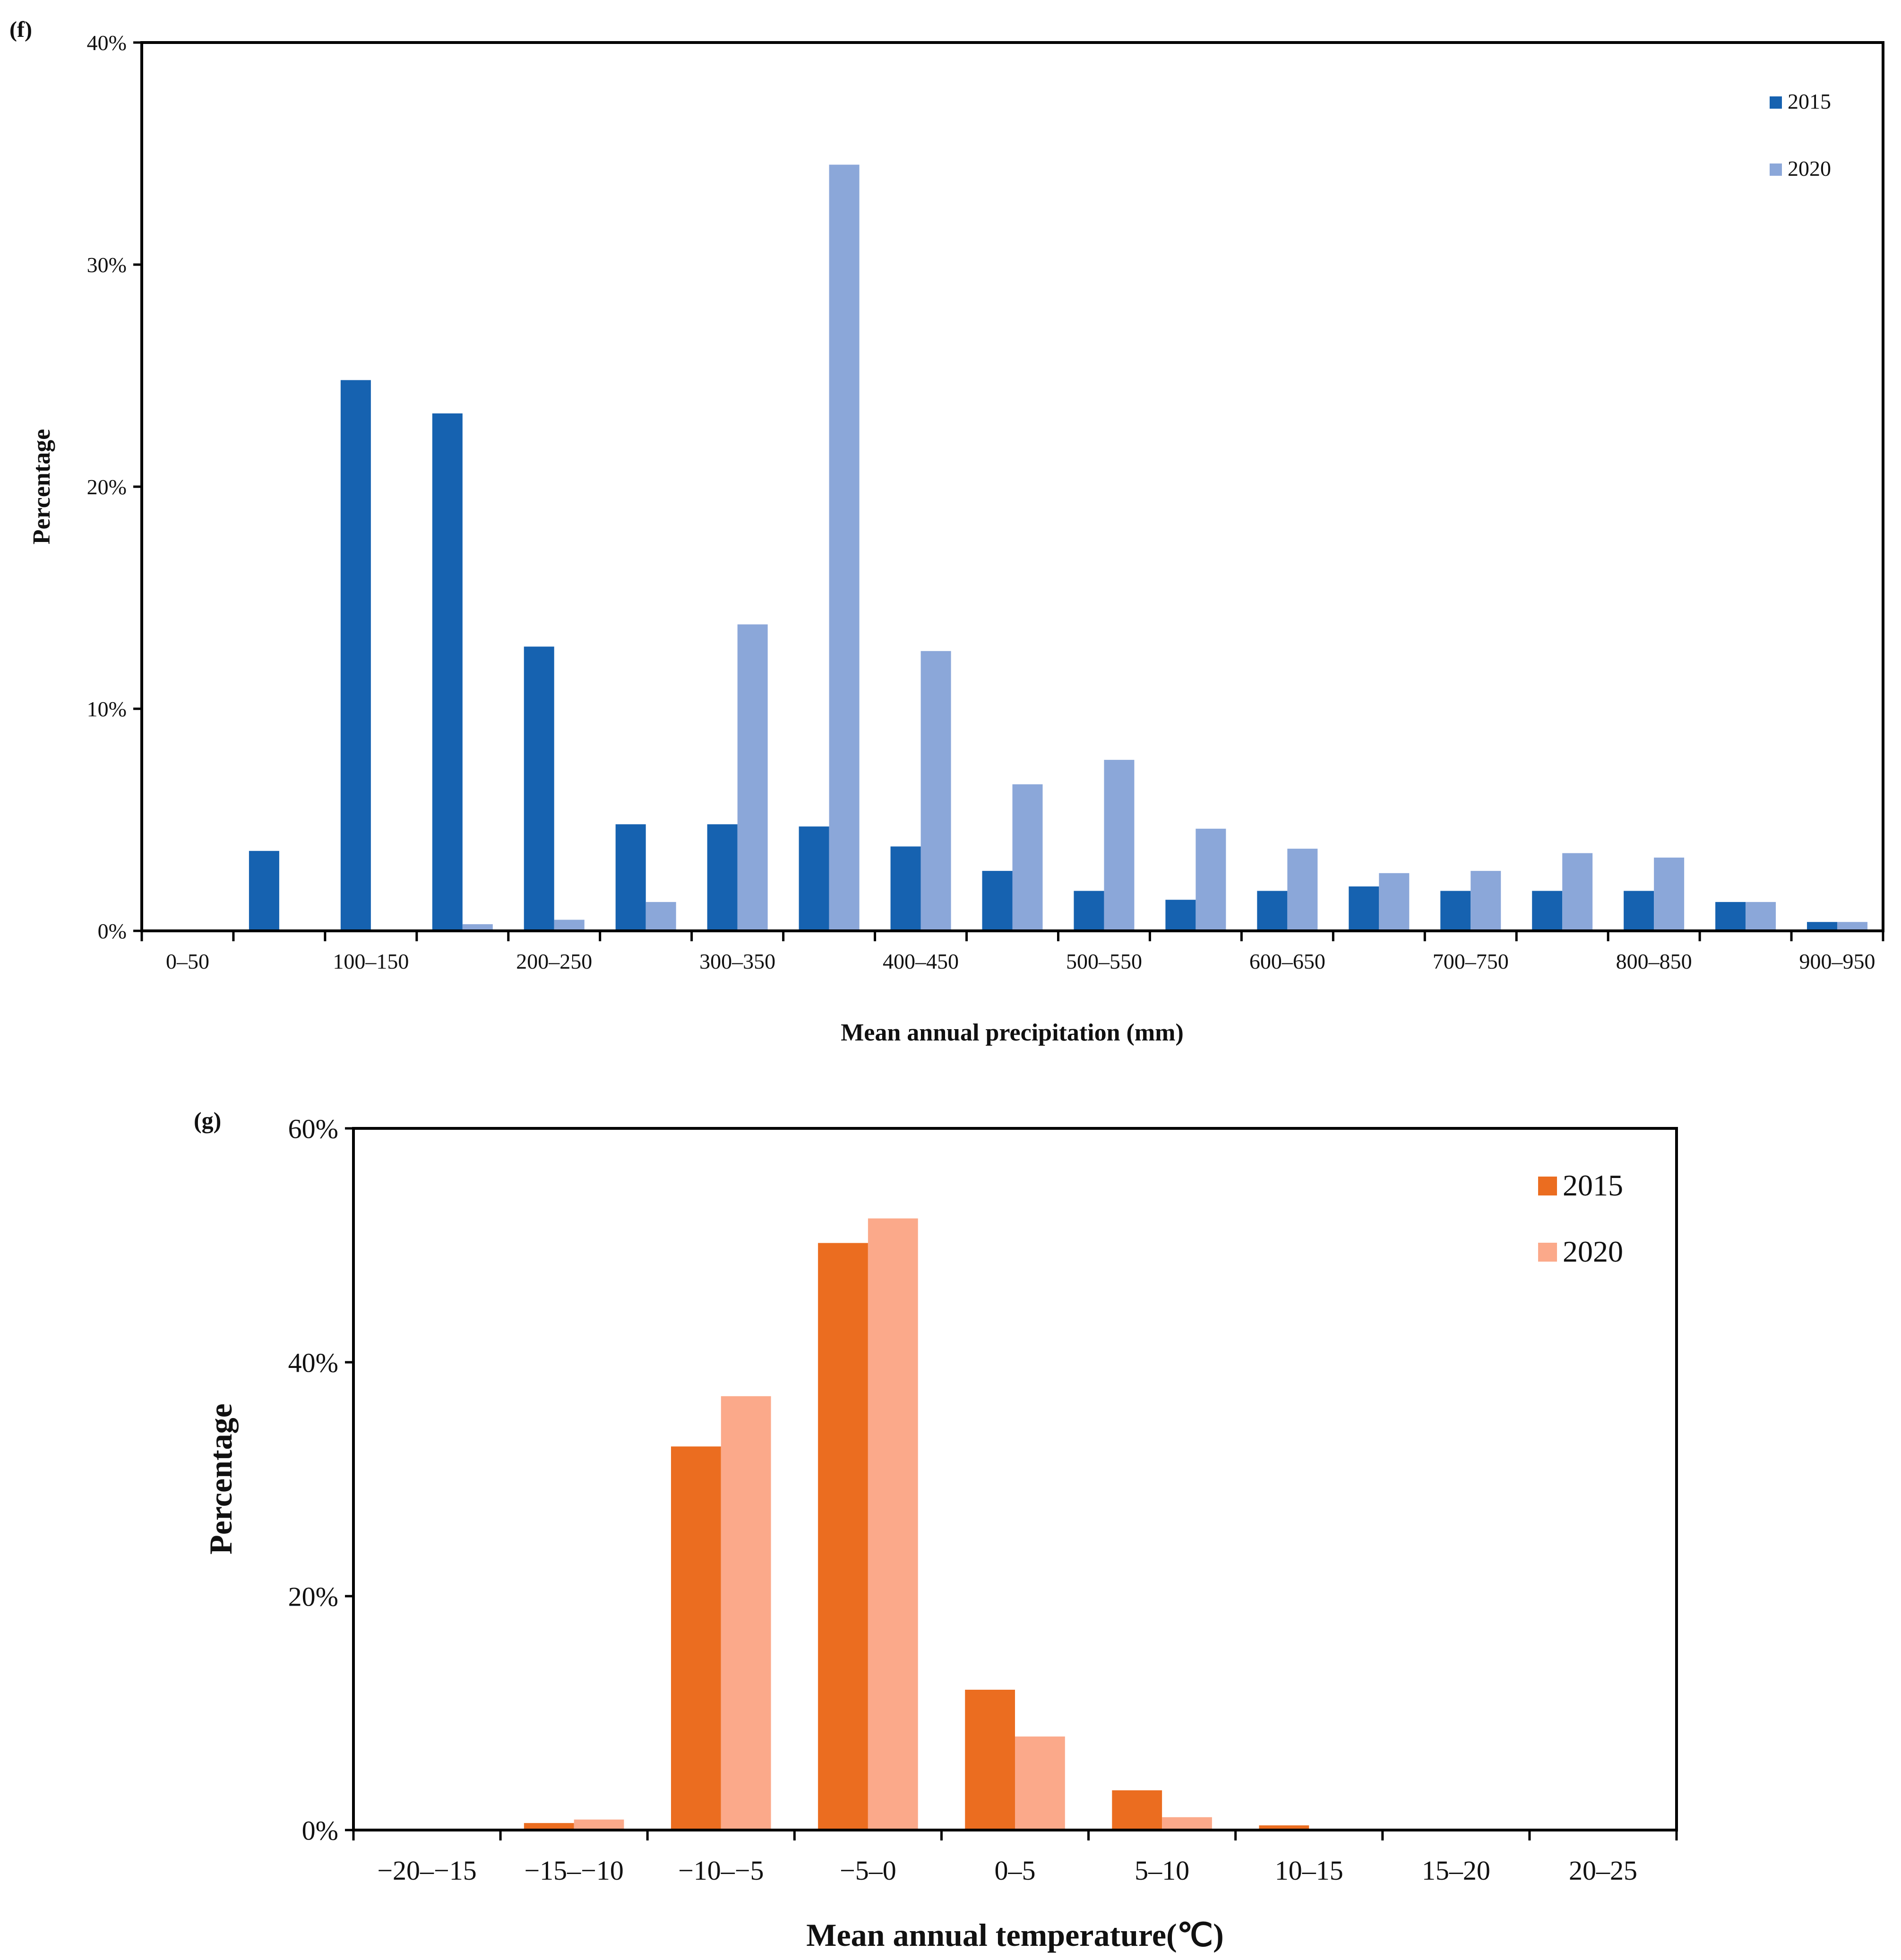 The height and width of the screenshot is (1960, 1901). Describe the element at coordinates (21, 29) in the screenshot. I see `panel-label: (f)` at that location.